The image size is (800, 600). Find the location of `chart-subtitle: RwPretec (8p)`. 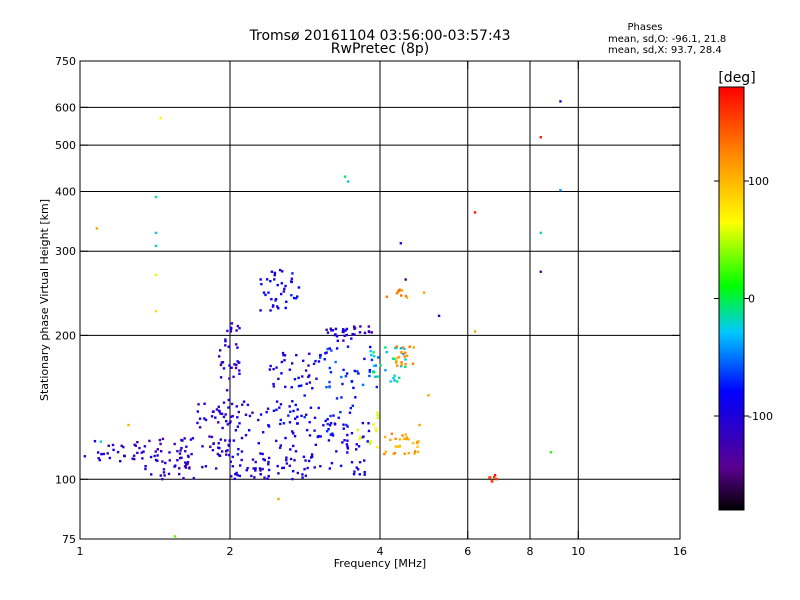

chart-subtitle: RwPretec (8p) is located at coordinates (380, 49).